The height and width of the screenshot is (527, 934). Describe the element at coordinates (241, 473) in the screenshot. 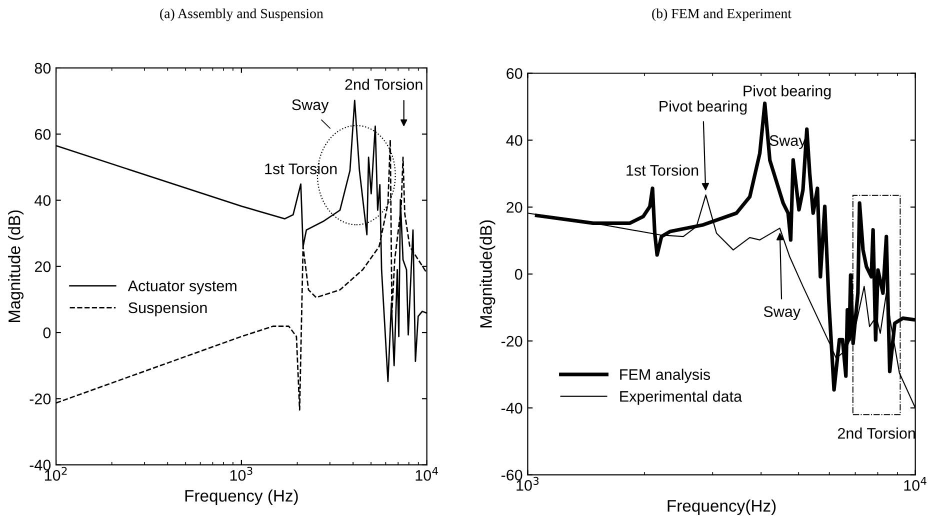

I see `x-tick-label: 10$^{3}$` at that location.